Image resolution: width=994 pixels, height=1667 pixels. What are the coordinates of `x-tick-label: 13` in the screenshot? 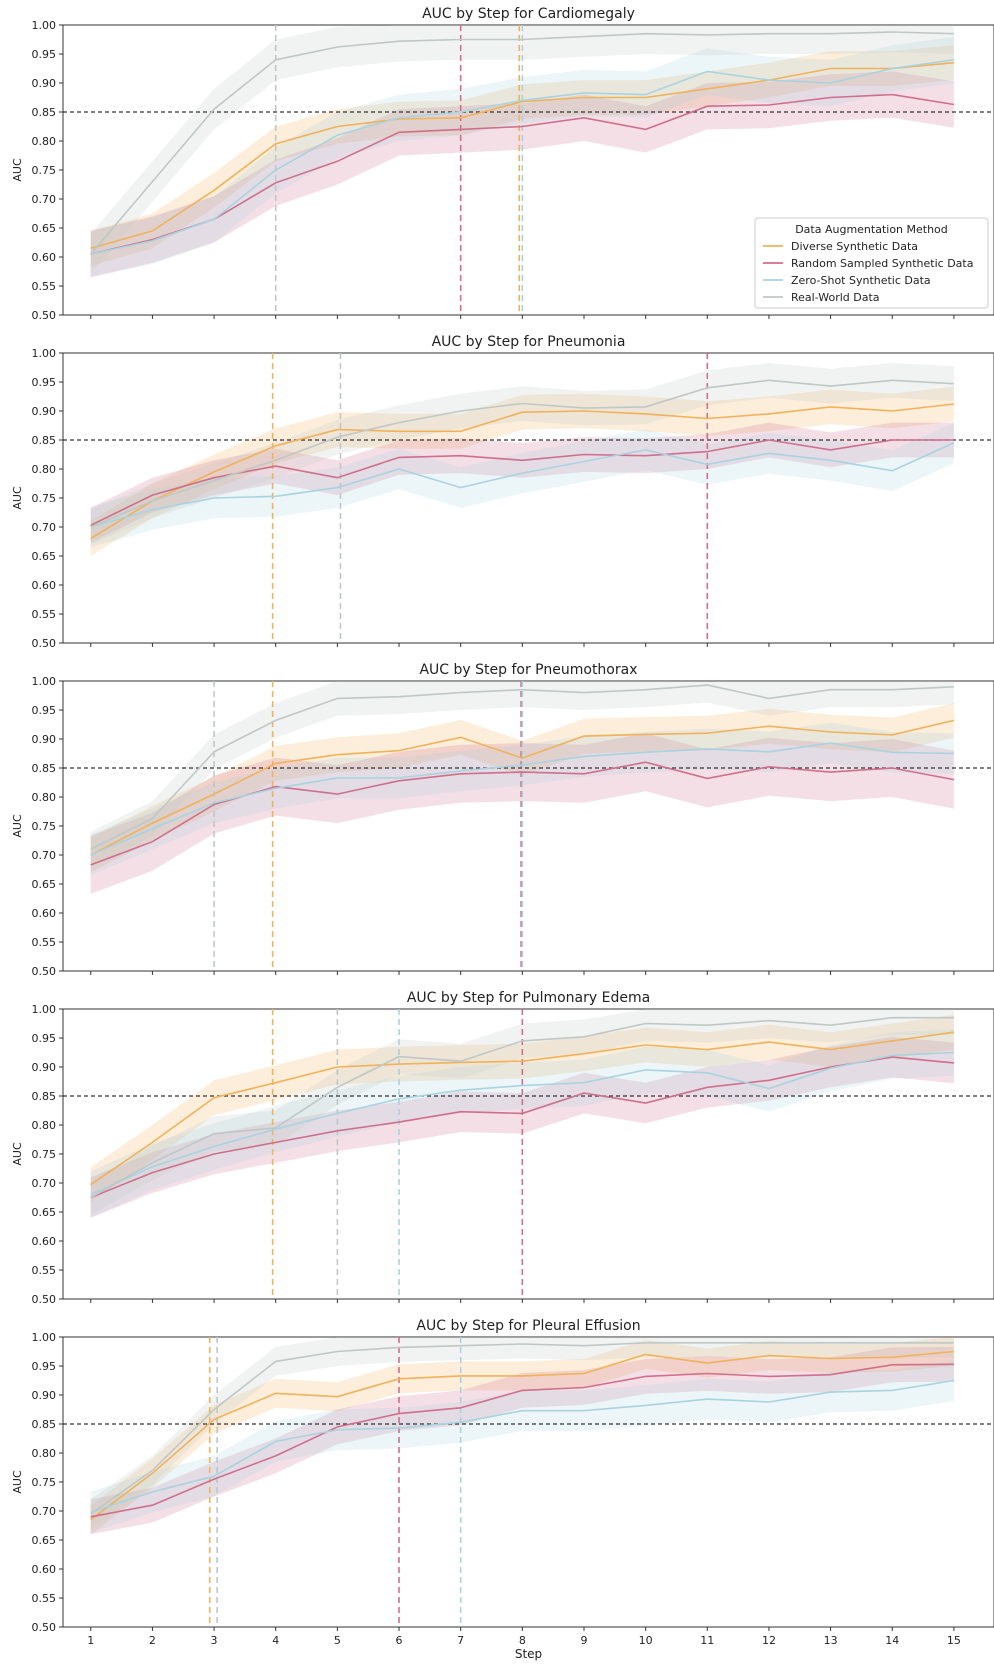 It's located at (831, 1640).